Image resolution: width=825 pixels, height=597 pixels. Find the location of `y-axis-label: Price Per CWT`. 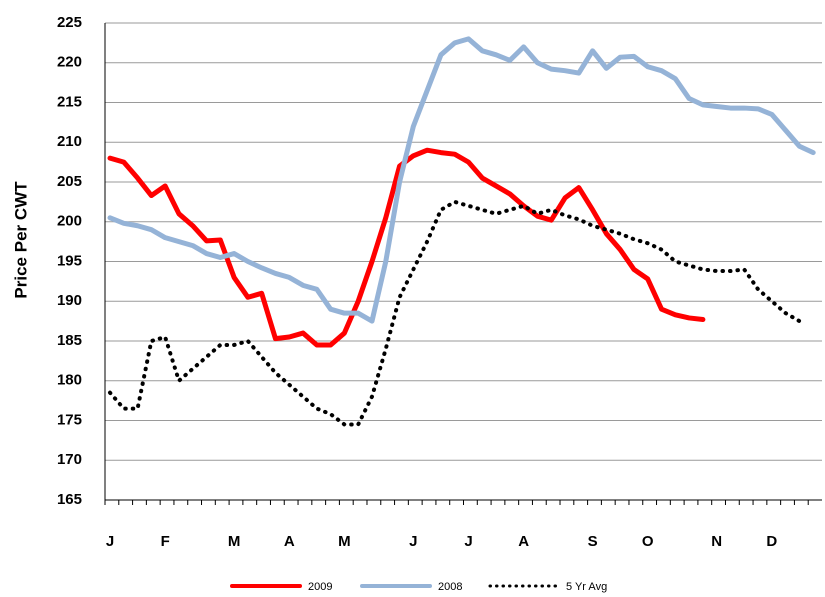

y-axis-label: Price Per CWT is located at coordinates (20, 240).